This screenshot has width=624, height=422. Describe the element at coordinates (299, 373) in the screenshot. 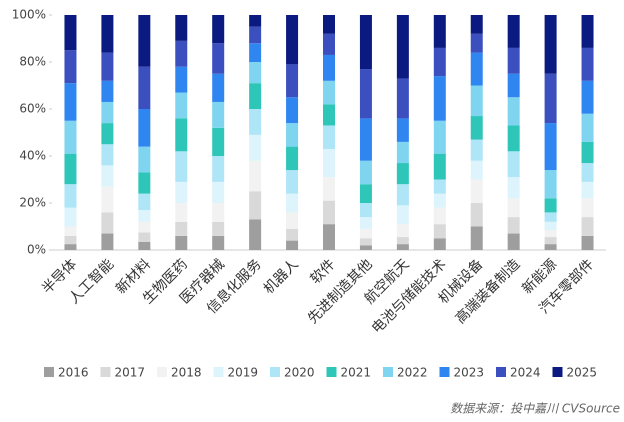

I see `legend-label: 2020` at that location.